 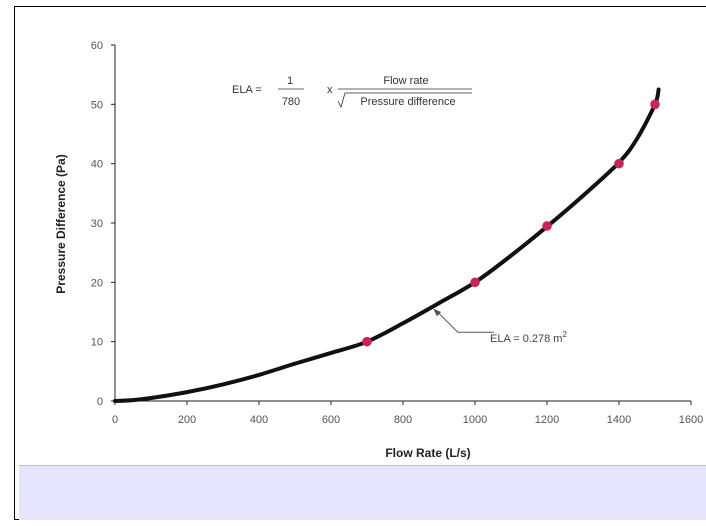 What do you see at coordinates (564, 334) in the screenshot?
I see `annotation-superscript: 2` at bounding box center [564, 334].